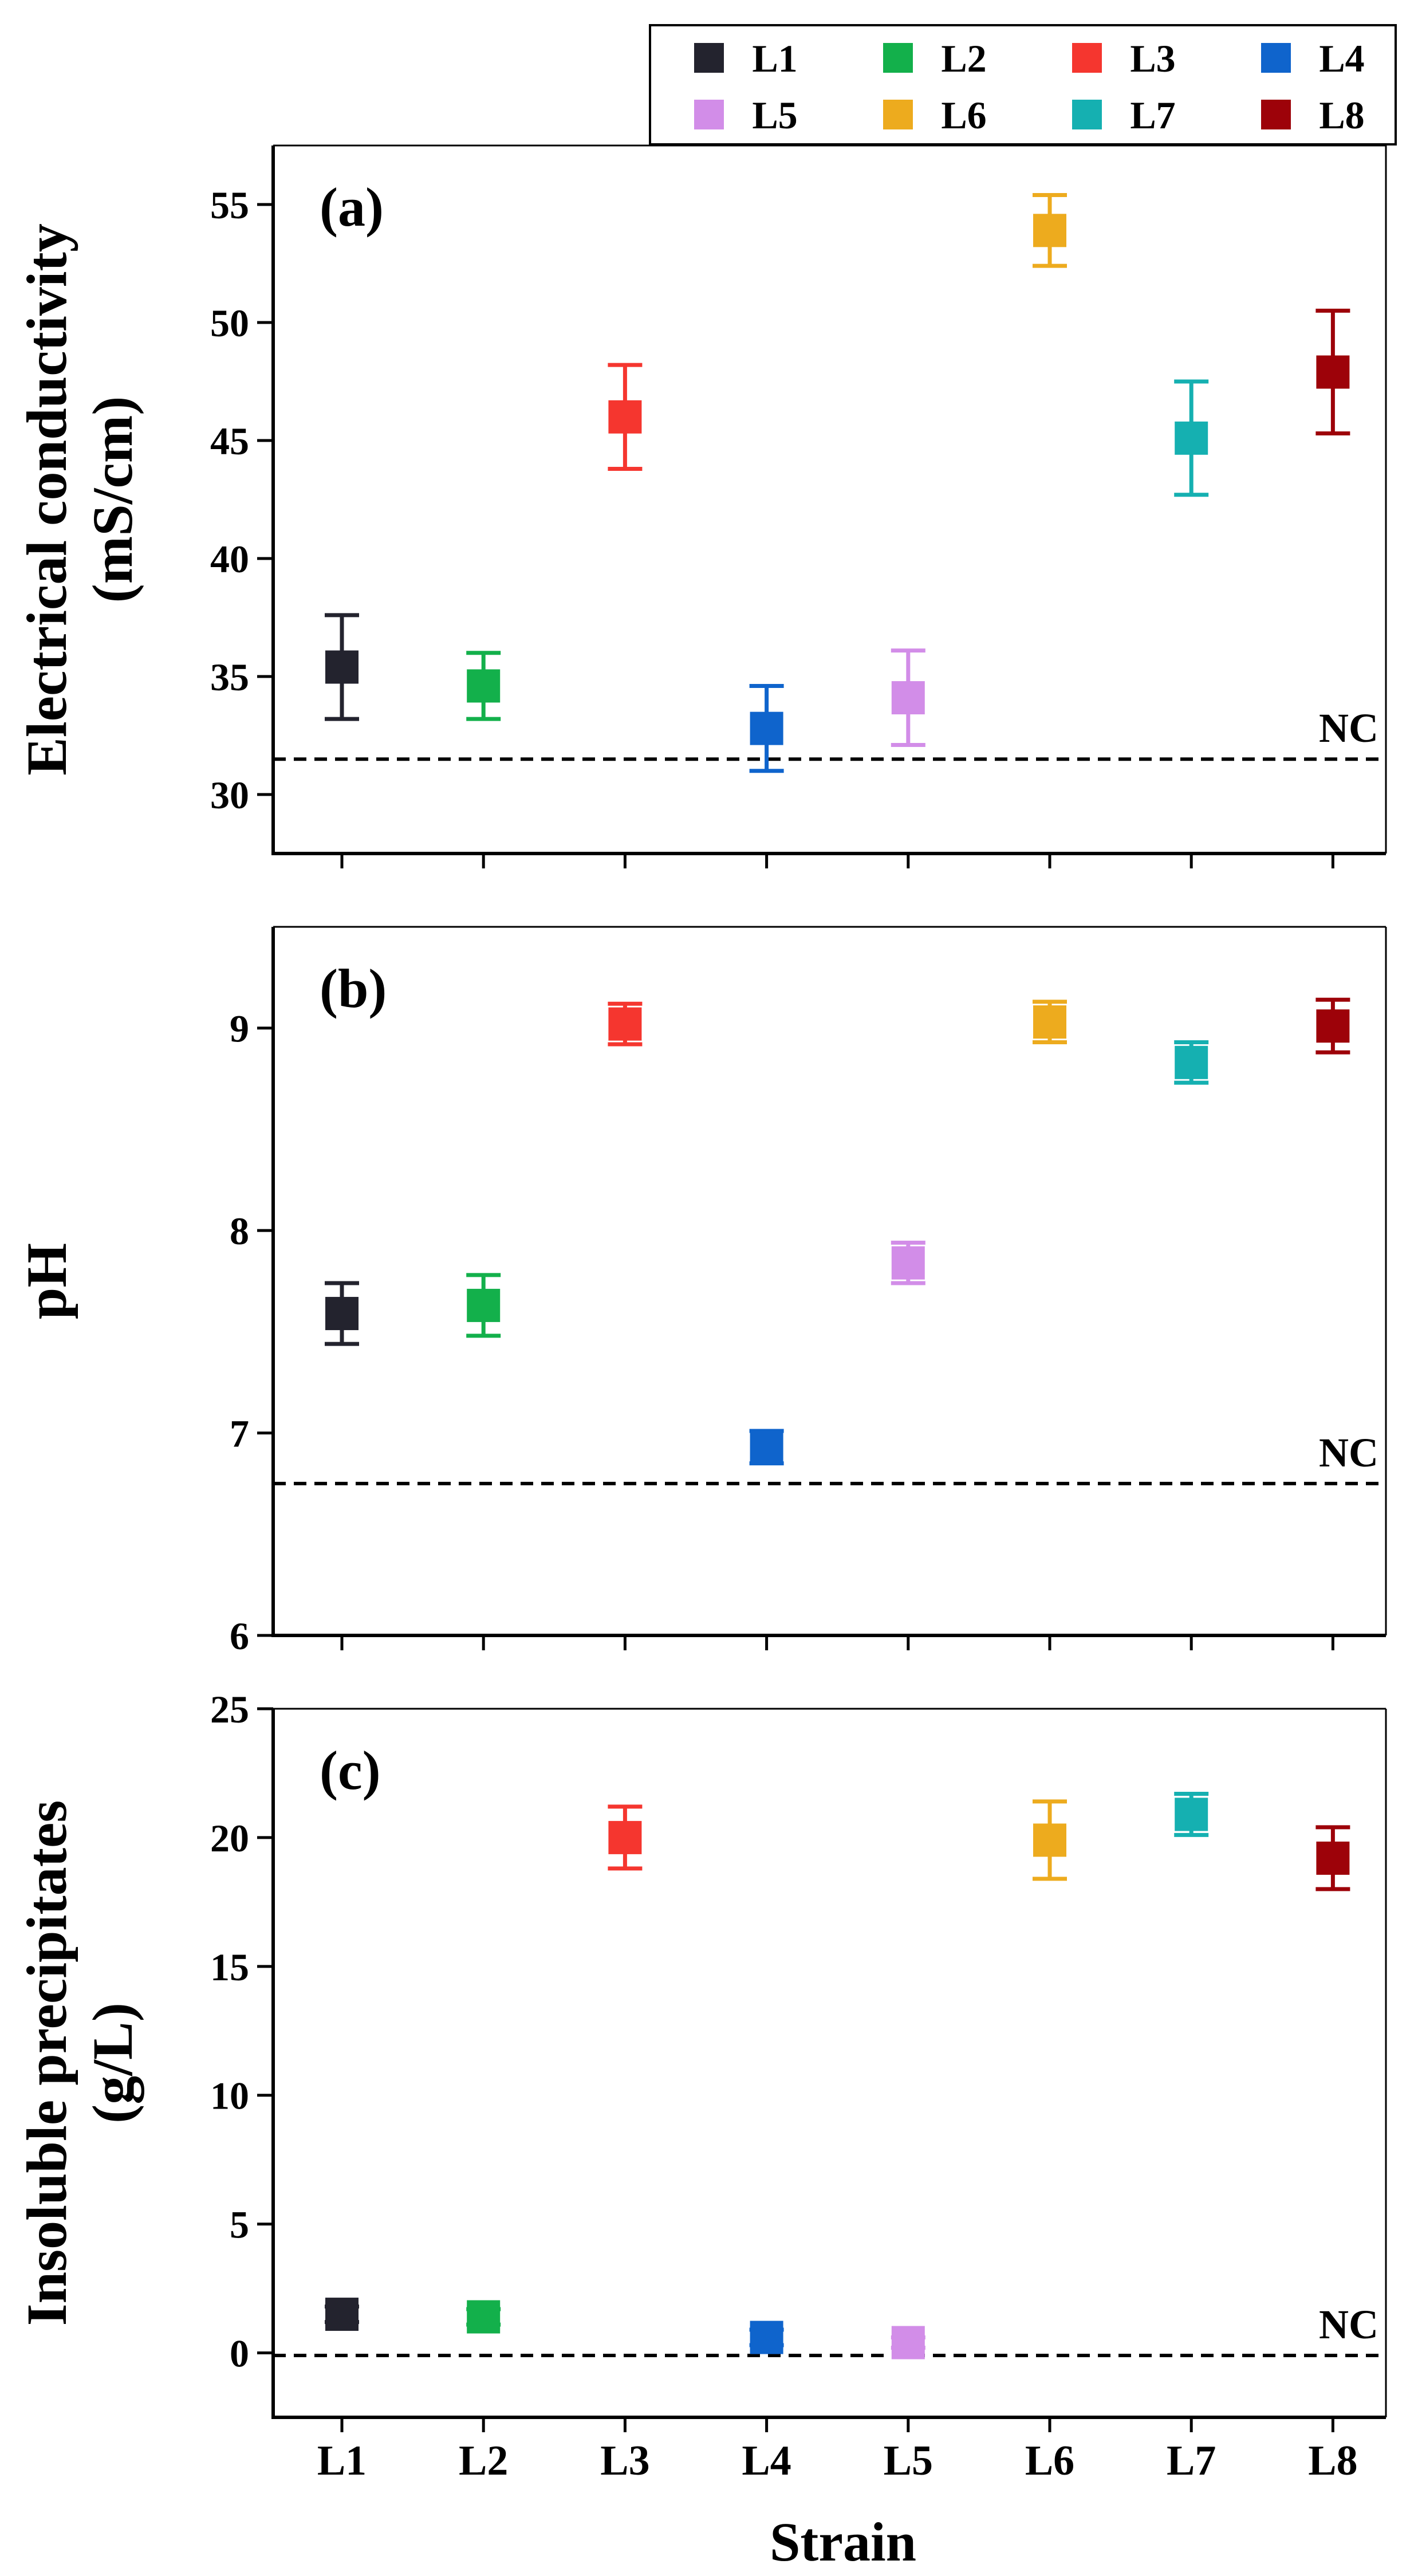  What do you see at coordinates (229, 205) in the screenshot?
I see `y-tick-label: 55` at bounding box center [229, 205].